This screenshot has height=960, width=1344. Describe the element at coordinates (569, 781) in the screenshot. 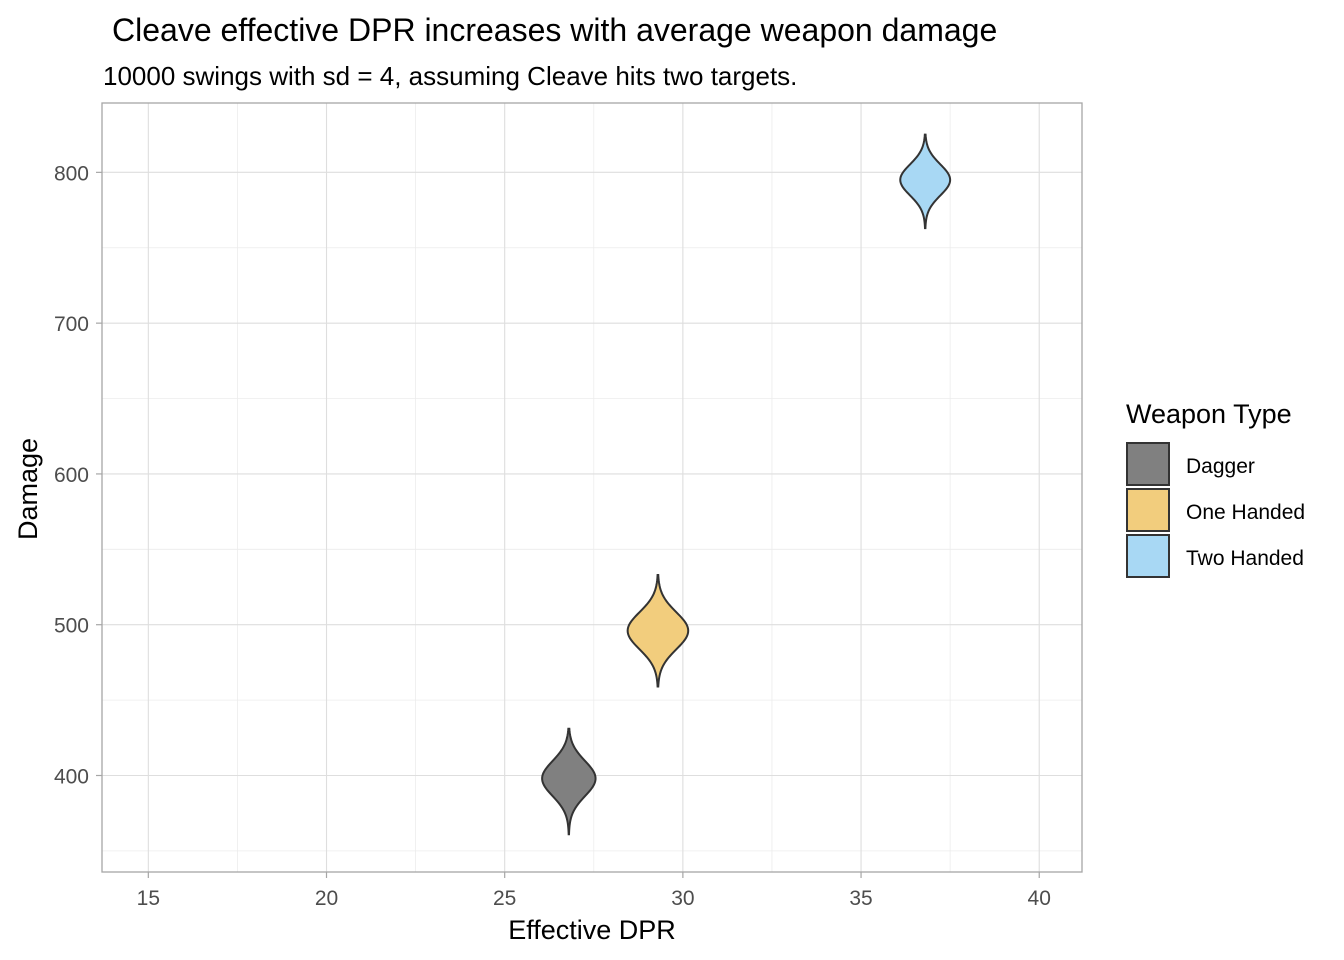

I see `violin-dagger` at that location.